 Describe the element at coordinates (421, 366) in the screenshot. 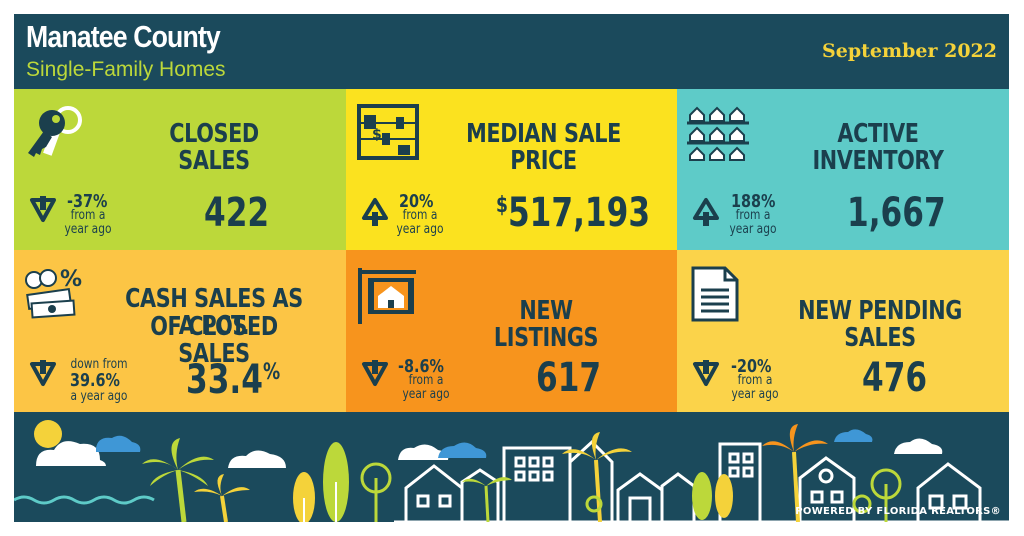

I see `tile-change: -8.6%` at that location.